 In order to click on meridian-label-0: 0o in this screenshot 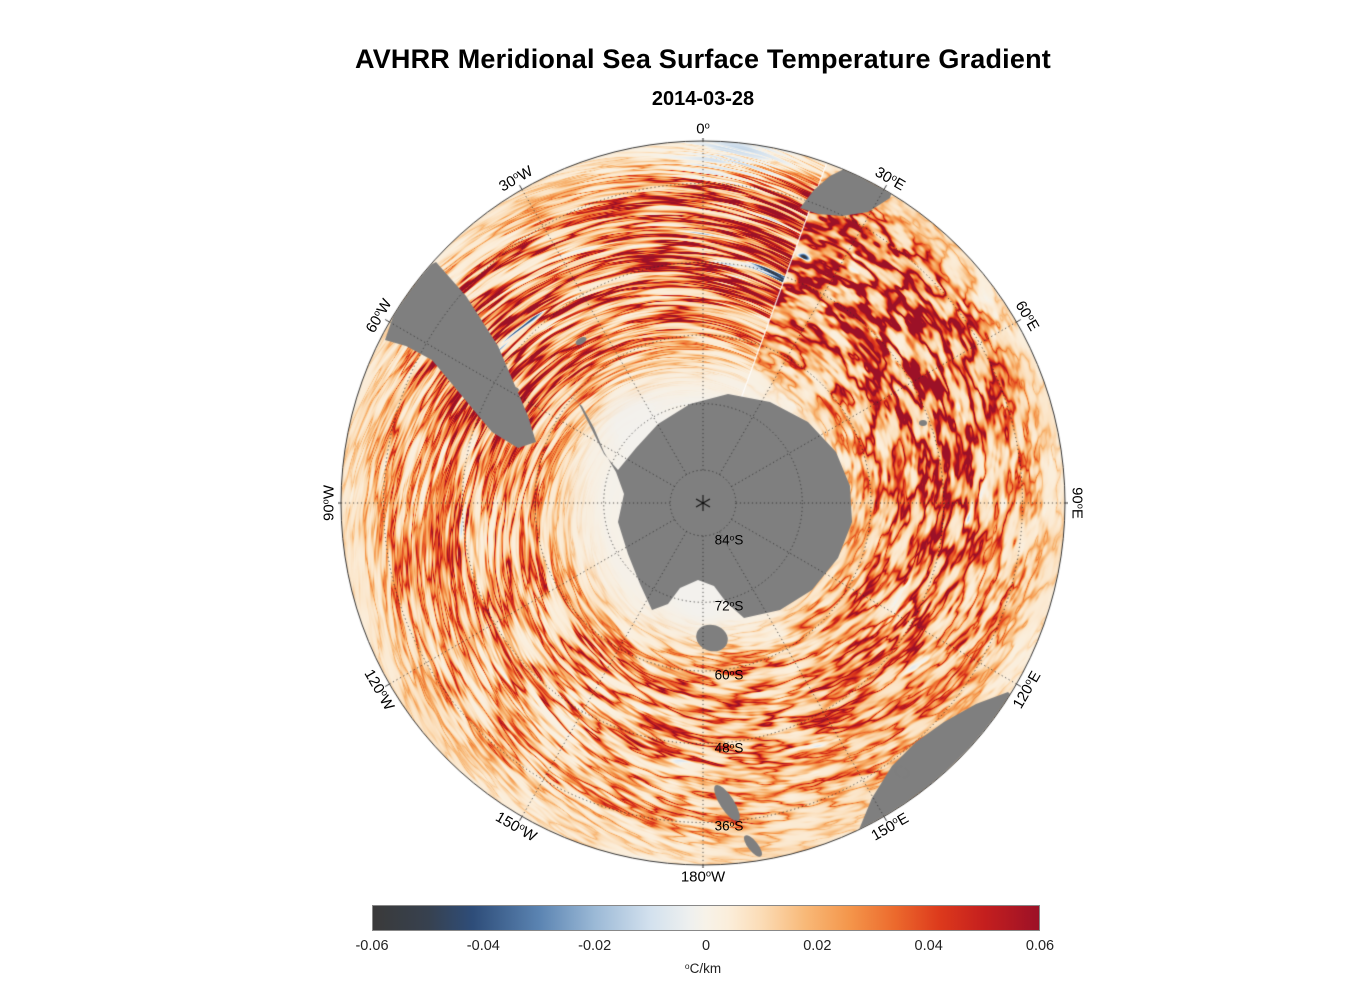, I will do `click(703, 129)`.